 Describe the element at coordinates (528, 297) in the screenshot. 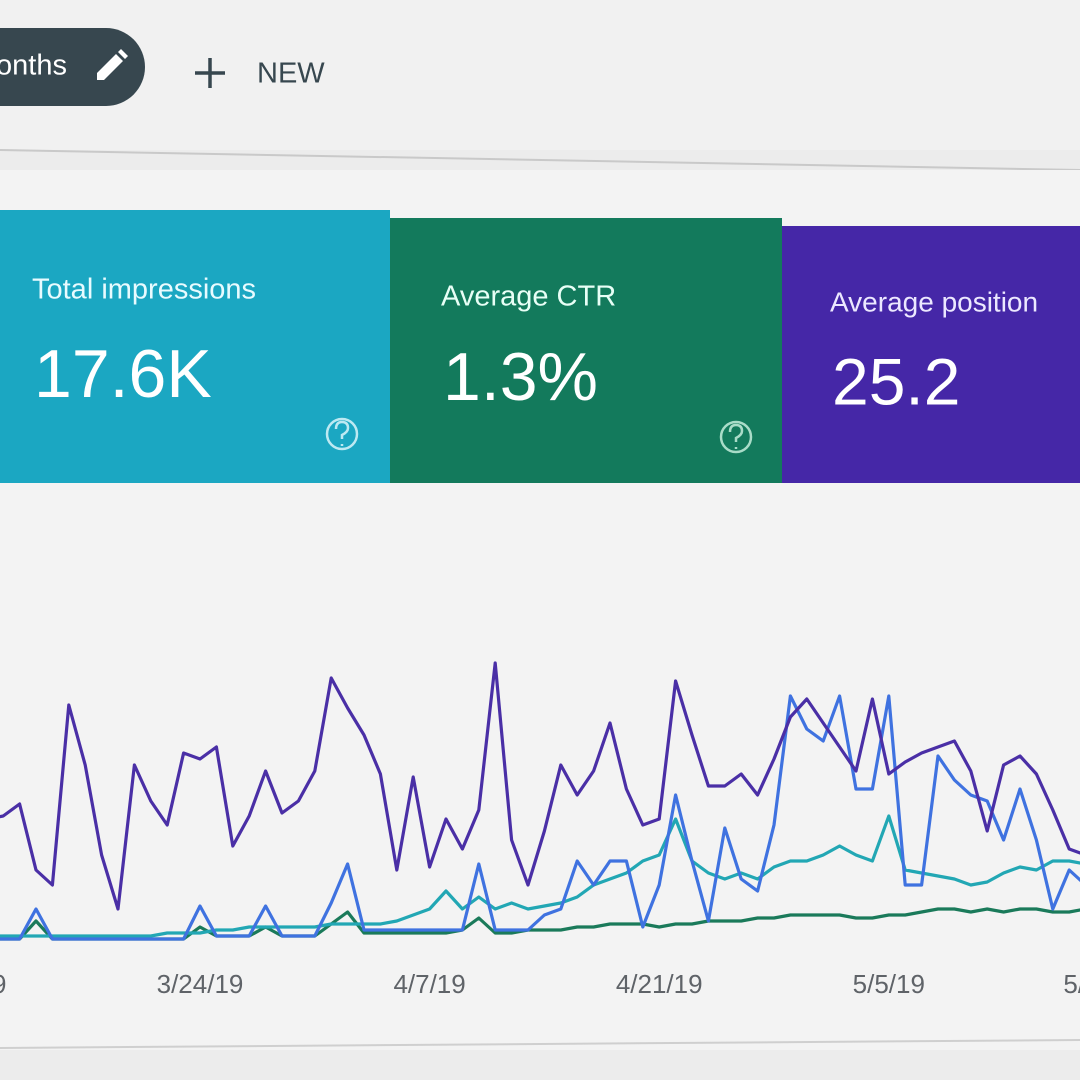

I see `metric-label: Average CTR` at that location.